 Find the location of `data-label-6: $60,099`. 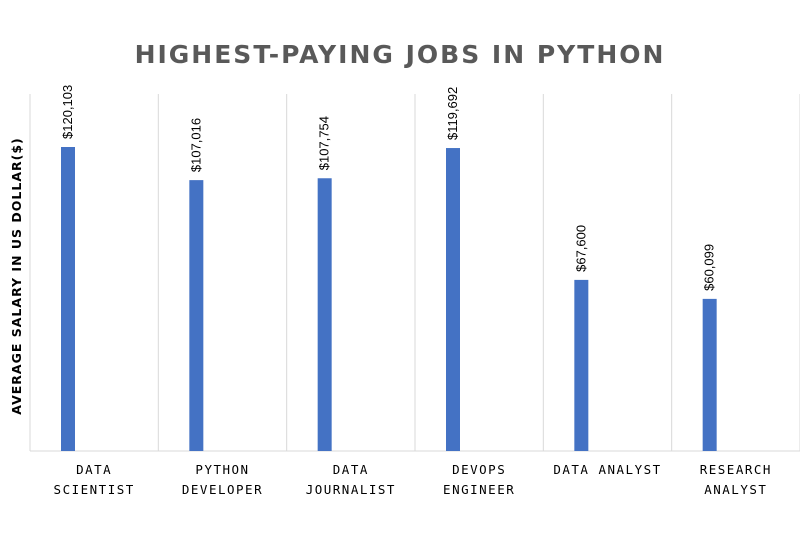

data-label-6: $60,099 is located at coordinates (709, 267).